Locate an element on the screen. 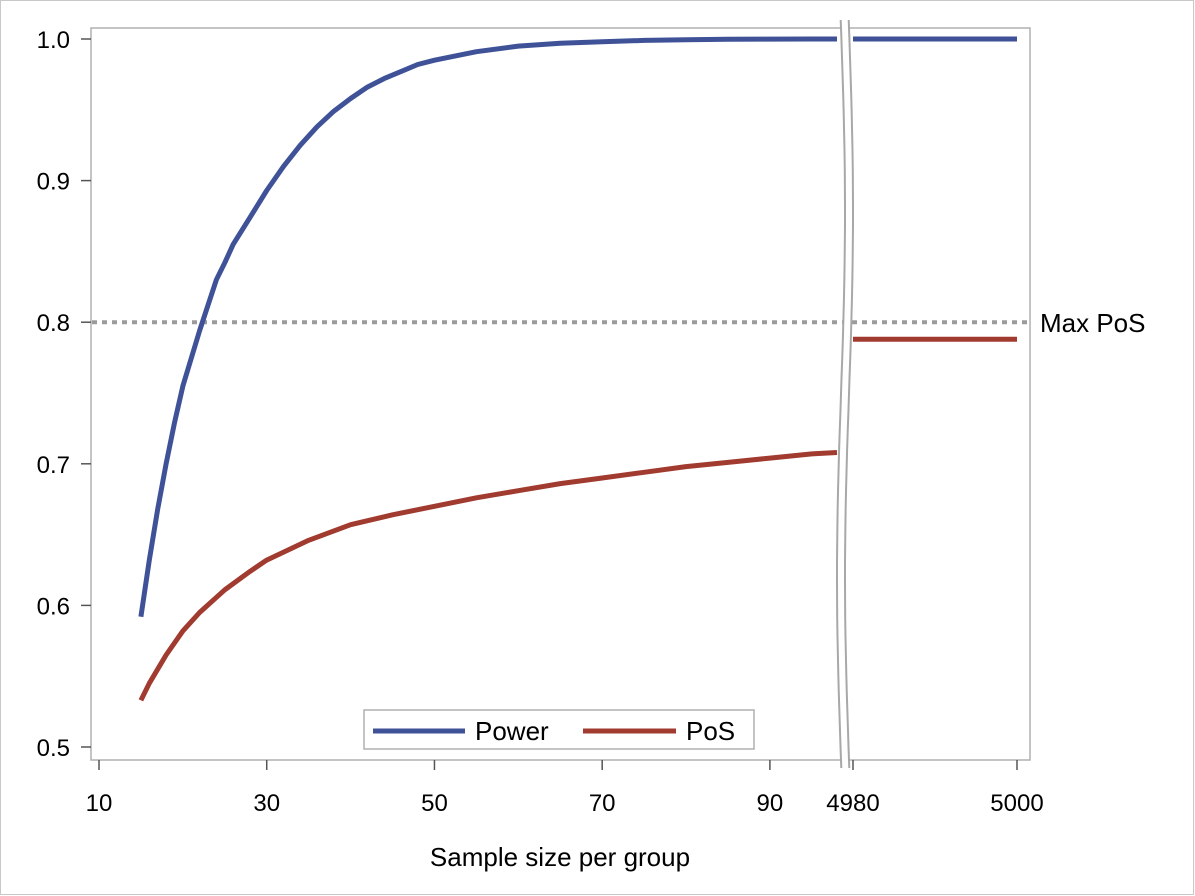  y-tick-label: 0.5 is located at coordinates (53, 748).